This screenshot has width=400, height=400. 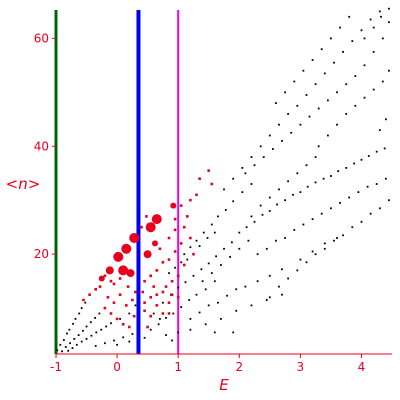 I want to click on y-ticks: 20 40 60, so click(x=45, y=146).